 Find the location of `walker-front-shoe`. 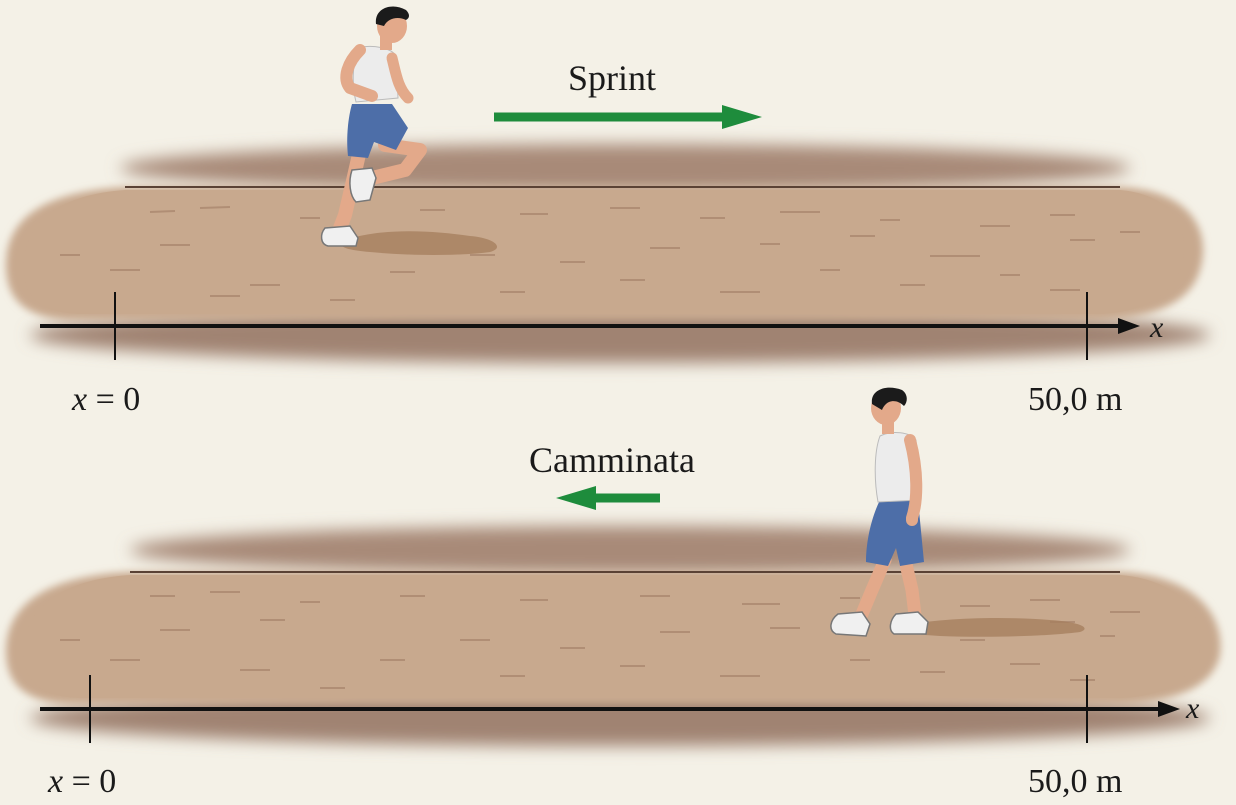

walker-front-shoe is located at coordinates (850, 624).